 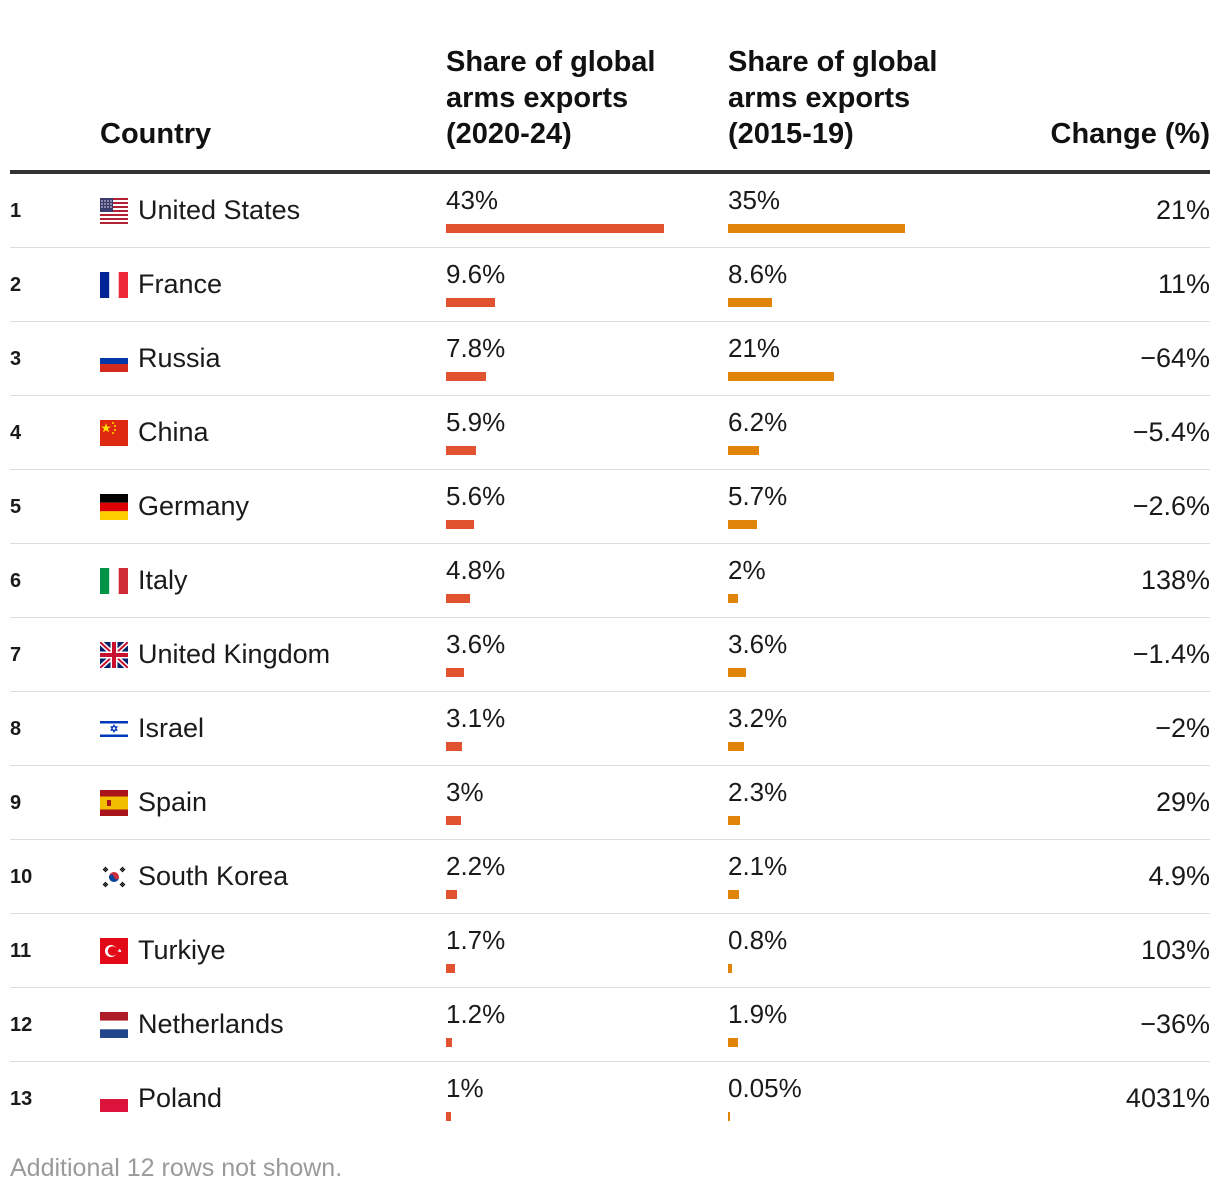 What do you see at coordinates (758, 496) in the screenshot?
I see `share-2015-19-label: 5.7%` at bounding box center [758, 496].